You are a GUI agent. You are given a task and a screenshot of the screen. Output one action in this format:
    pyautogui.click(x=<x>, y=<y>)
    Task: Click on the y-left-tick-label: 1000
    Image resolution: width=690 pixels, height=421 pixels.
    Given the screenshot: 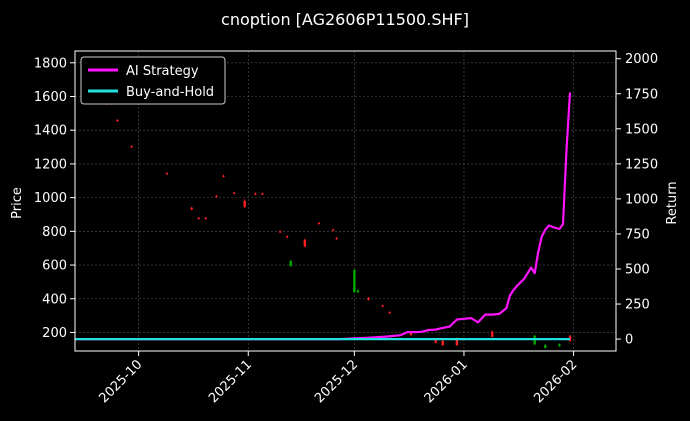 What is the action you would take?
    pyautogui.click(x=50, y=198)
    